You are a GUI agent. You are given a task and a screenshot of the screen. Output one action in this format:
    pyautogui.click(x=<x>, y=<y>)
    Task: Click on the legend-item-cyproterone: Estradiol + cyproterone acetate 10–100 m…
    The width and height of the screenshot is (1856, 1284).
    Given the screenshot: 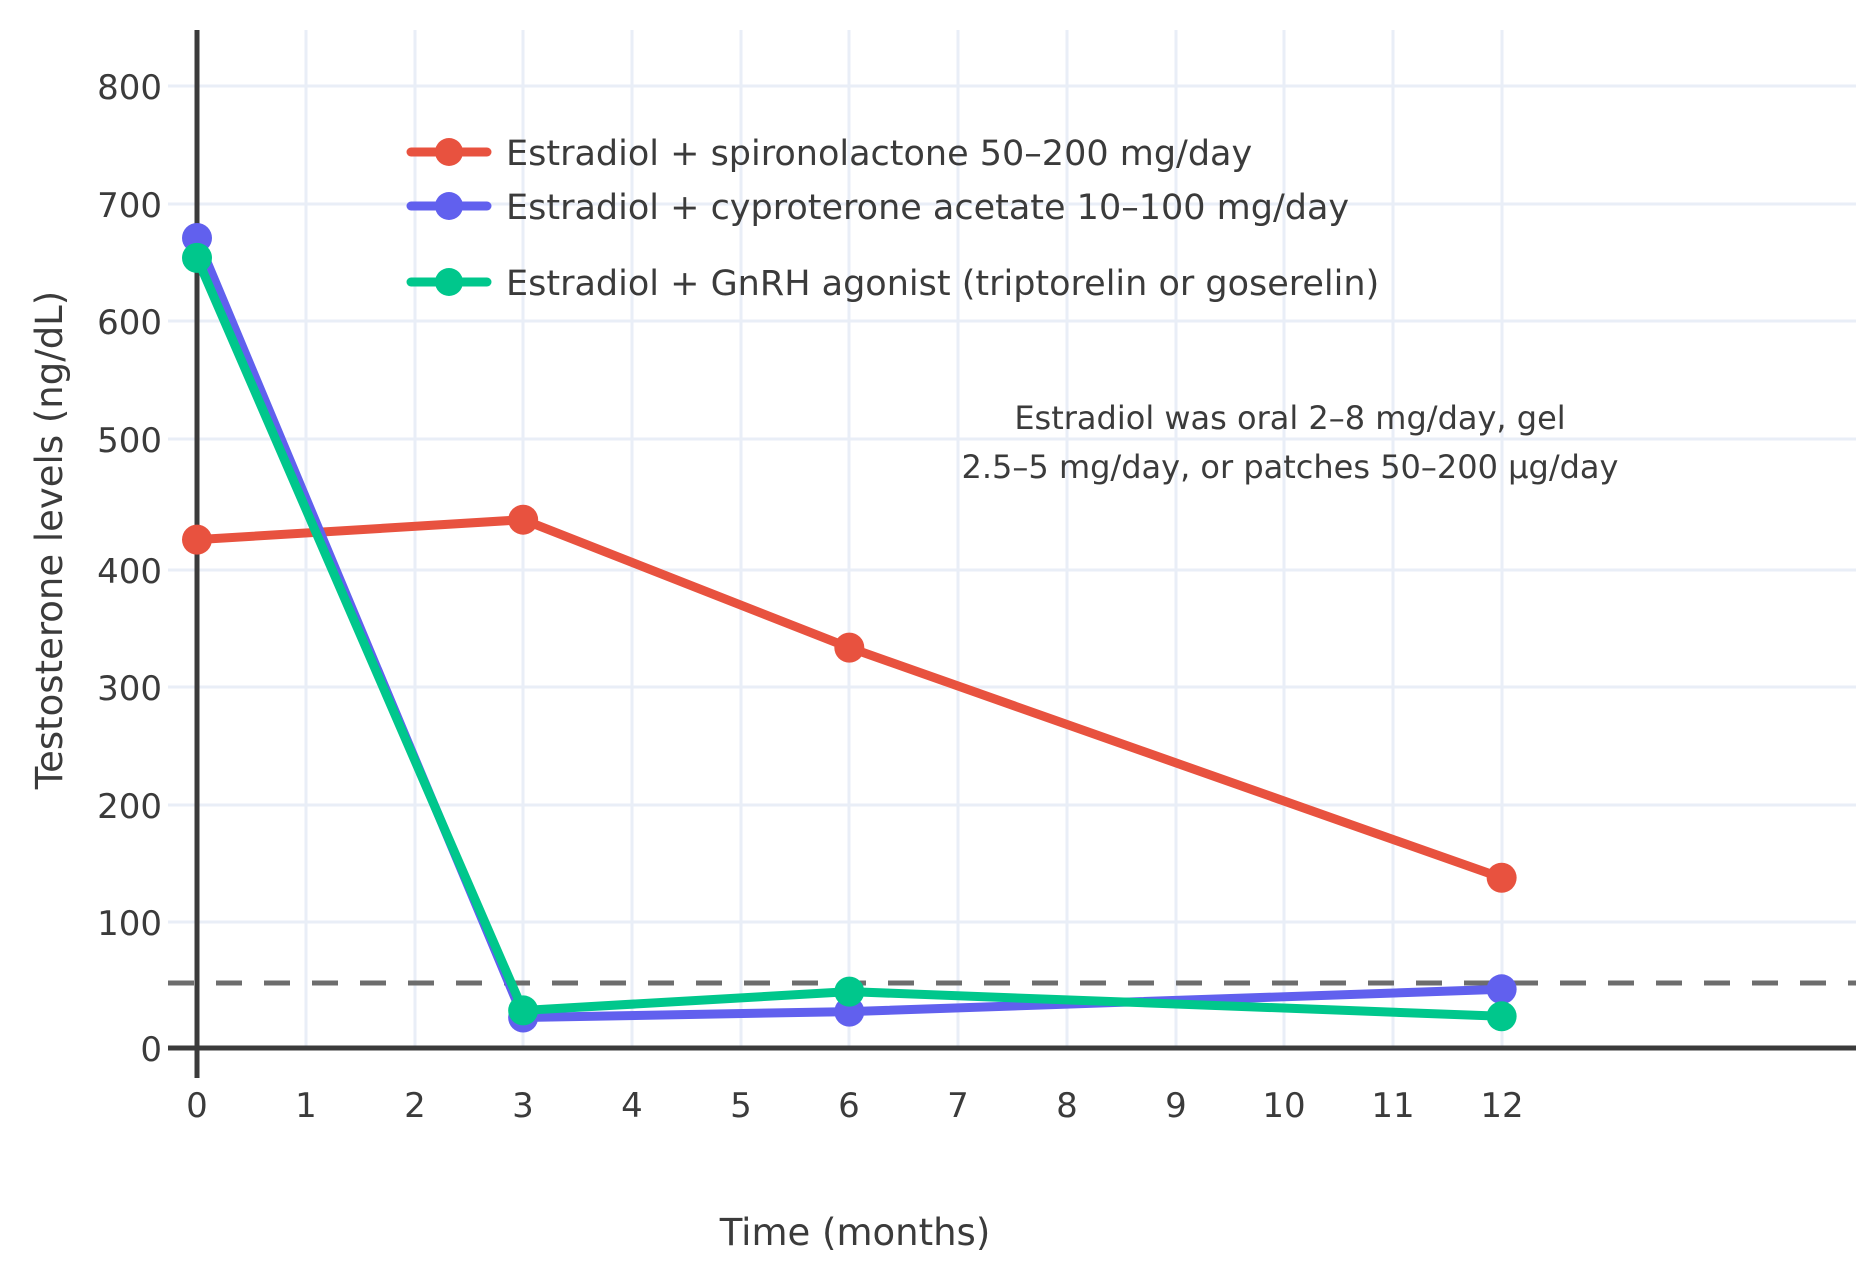 What is the action you would take?
    pyautogui.click(x=877, y=208)
    